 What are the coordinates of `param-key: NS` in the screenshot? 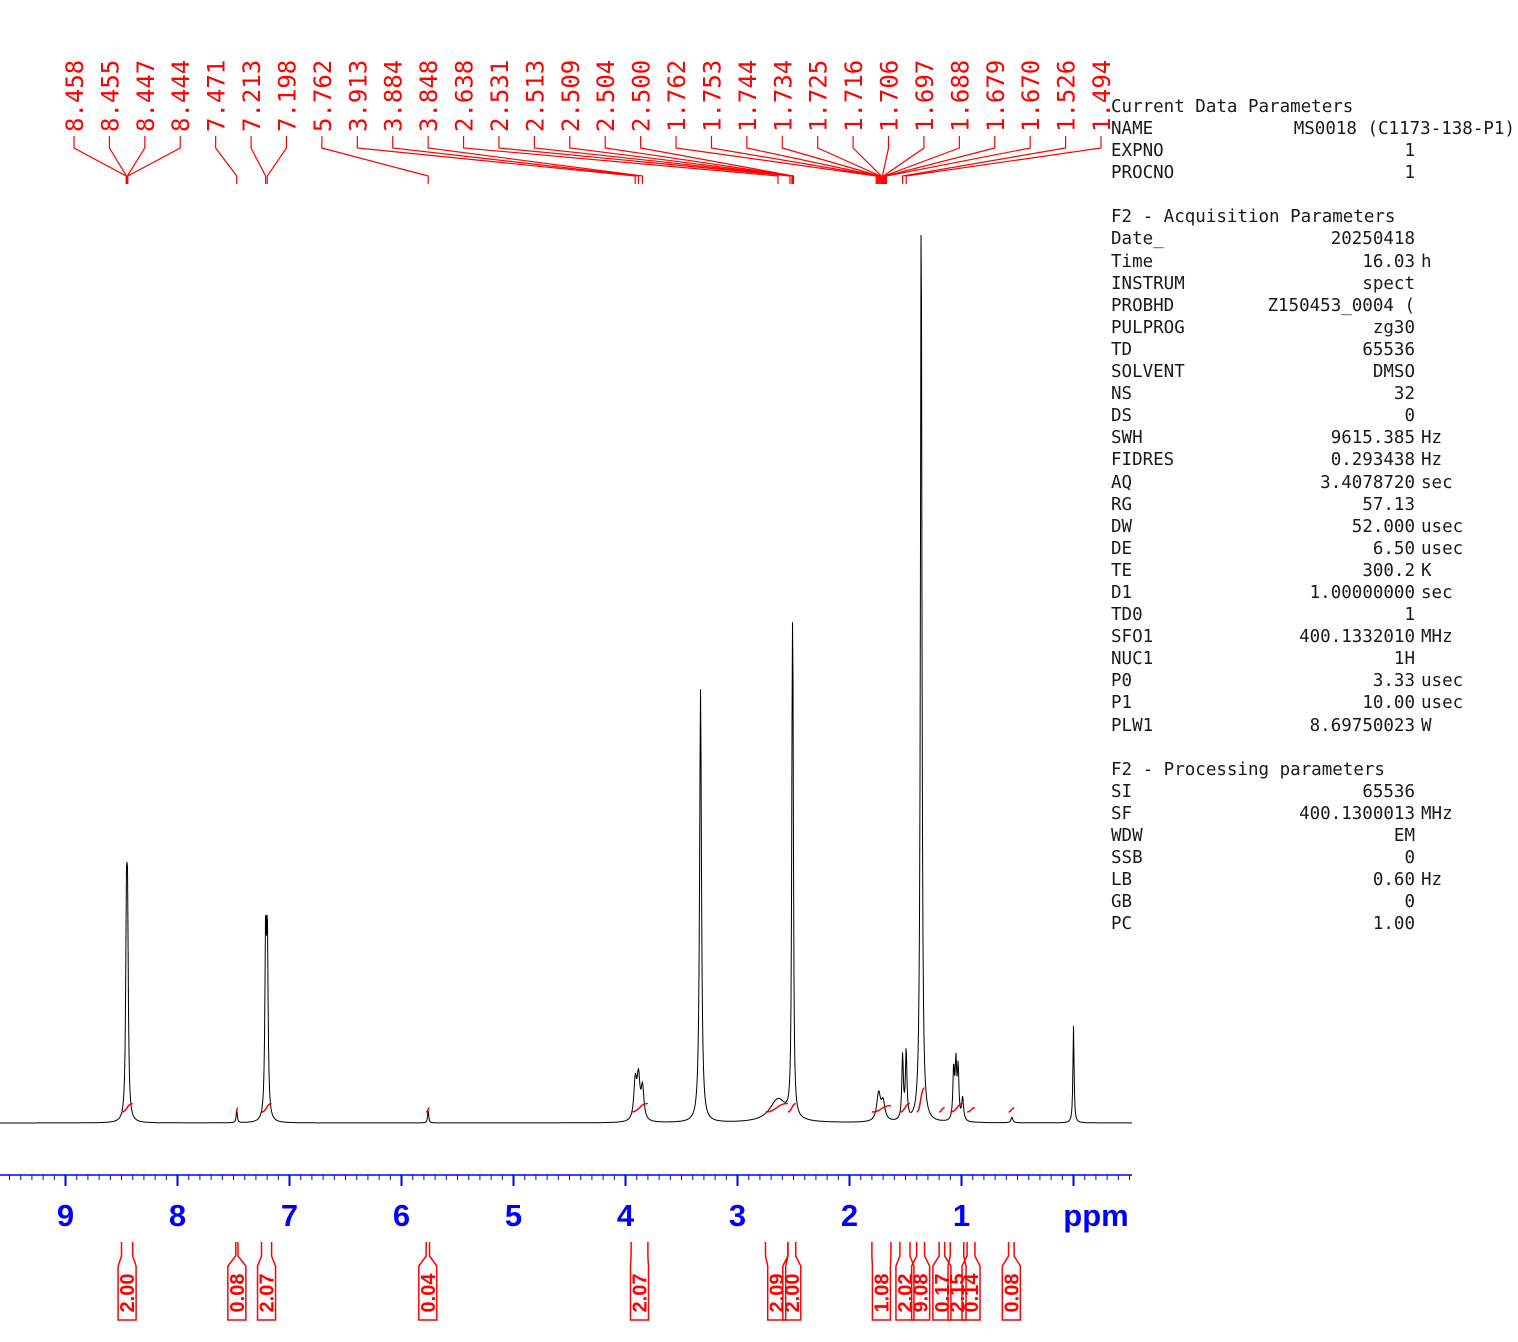 It's located at (1122, 394).